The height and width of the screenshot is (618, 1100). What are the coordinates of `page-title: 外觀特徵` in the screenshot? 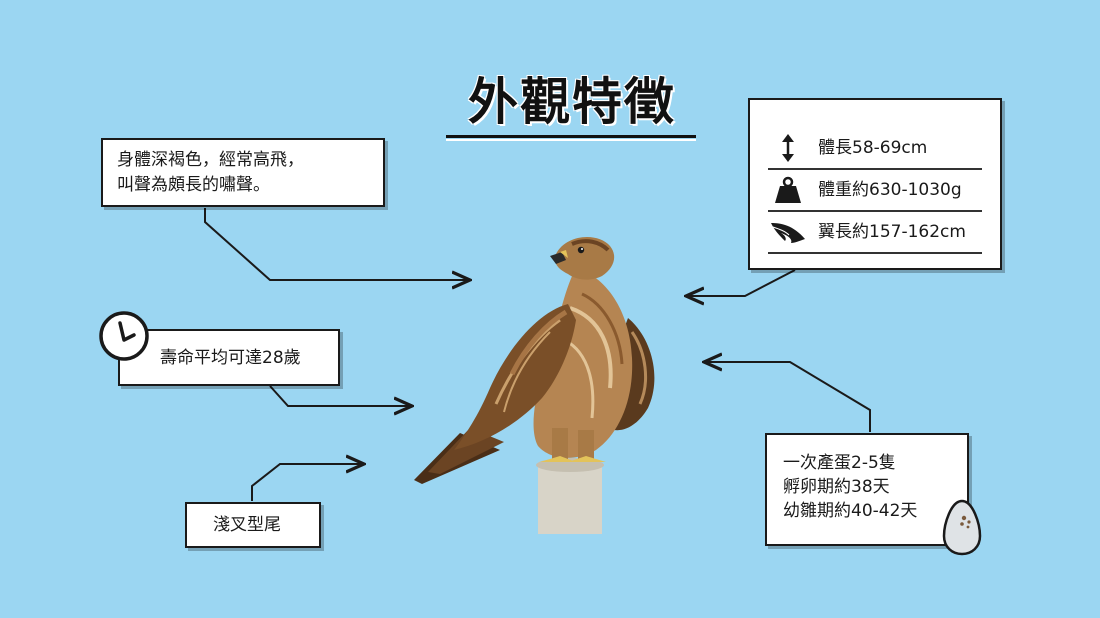 It's located at (572, 102).